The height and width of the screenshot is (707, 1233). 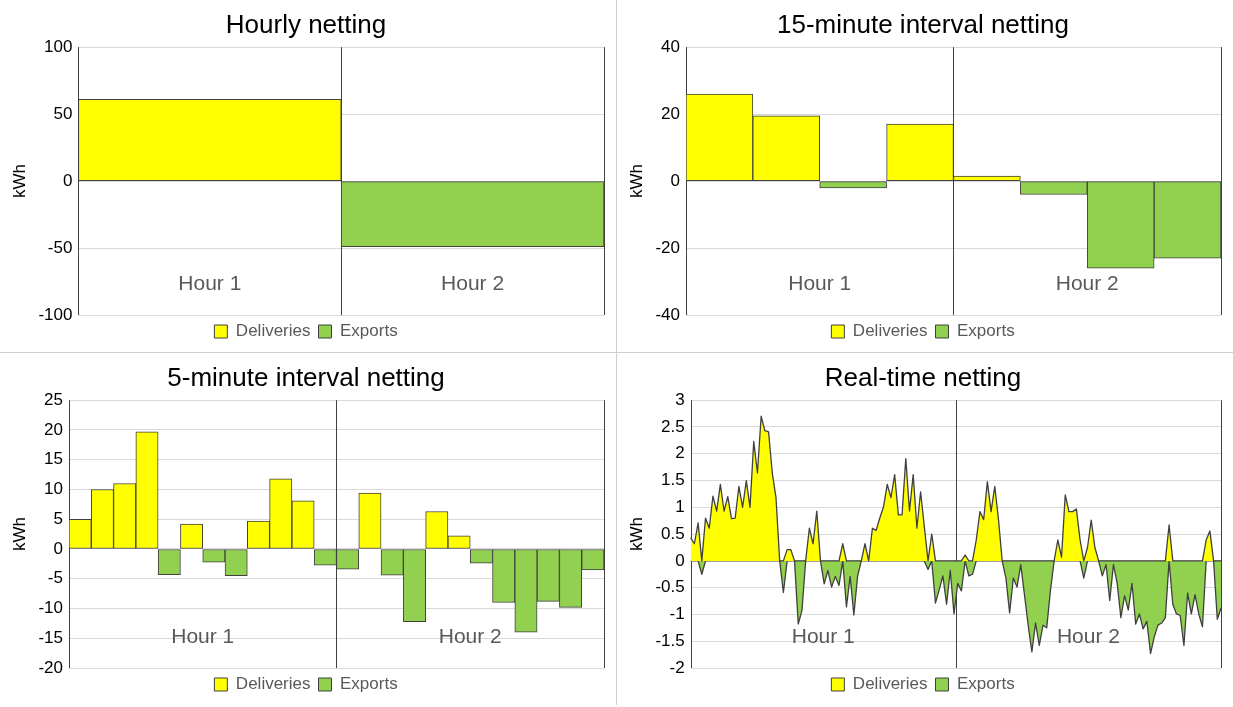 I want to click on y-tick-label: -2, so click(x=677, y=667).